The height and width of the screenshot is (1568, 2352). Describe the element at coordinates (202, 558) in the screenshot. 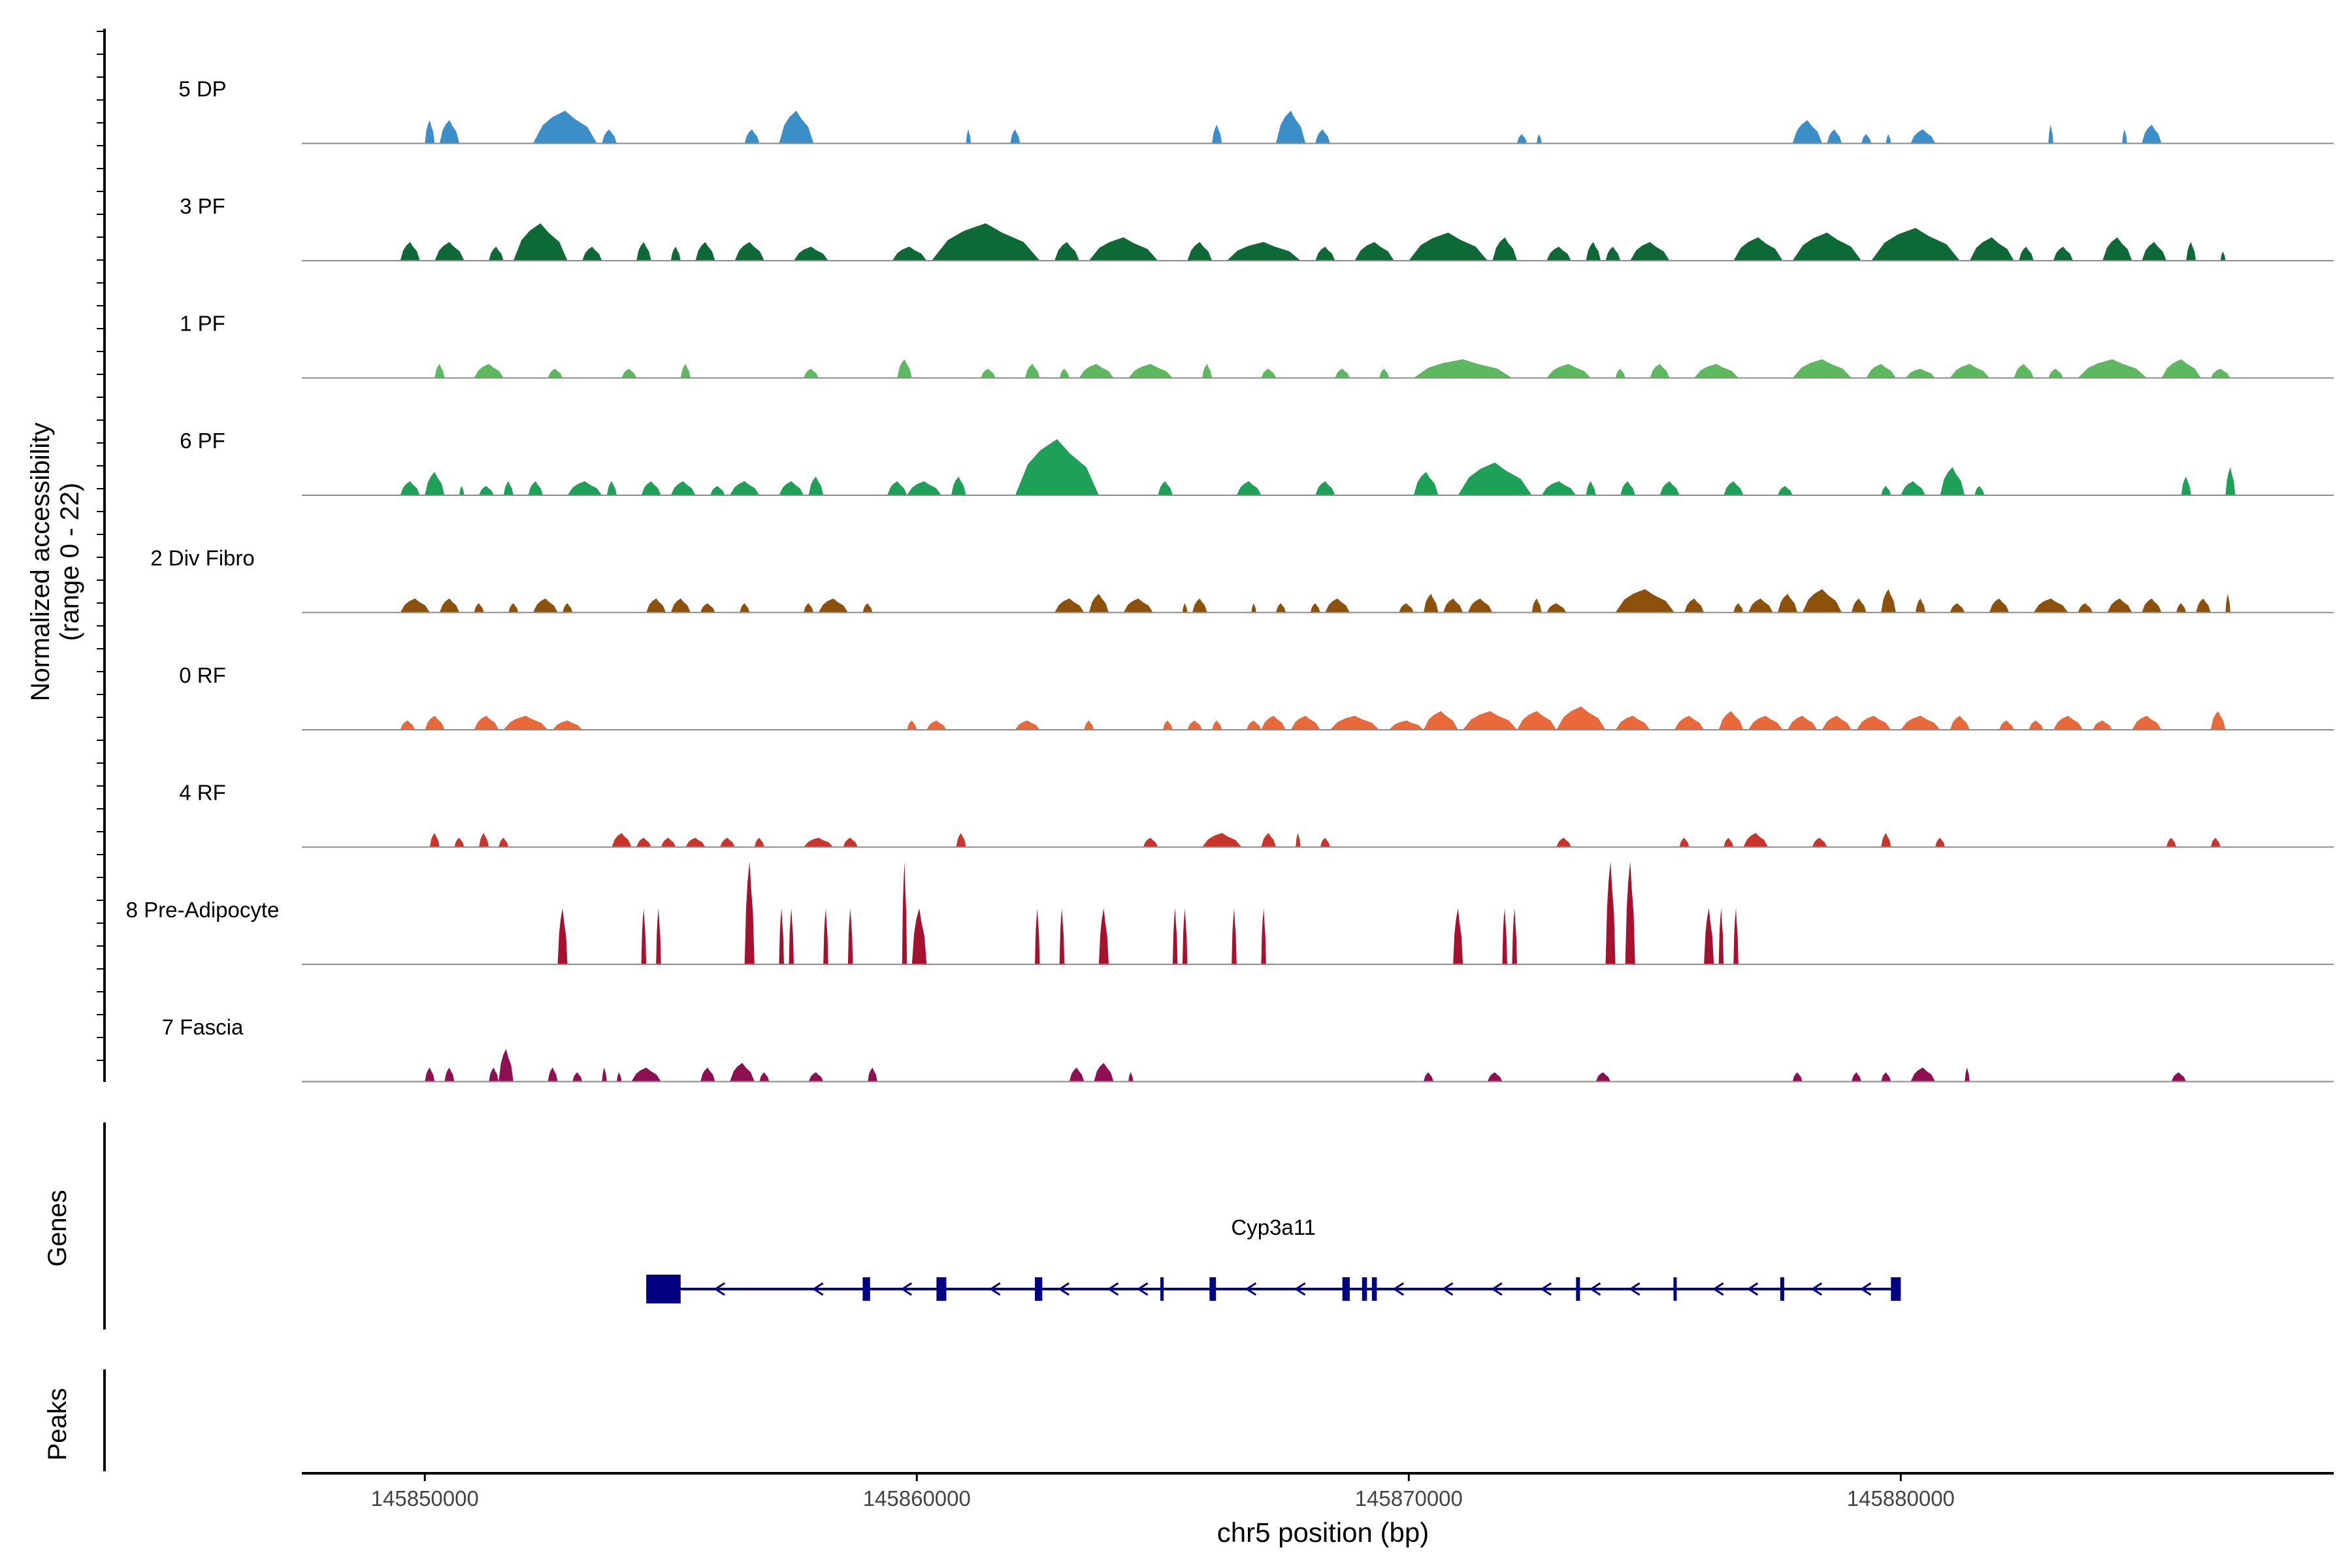

I see `track-label-2-div-fibro: 2 Div Fibro` at that location.